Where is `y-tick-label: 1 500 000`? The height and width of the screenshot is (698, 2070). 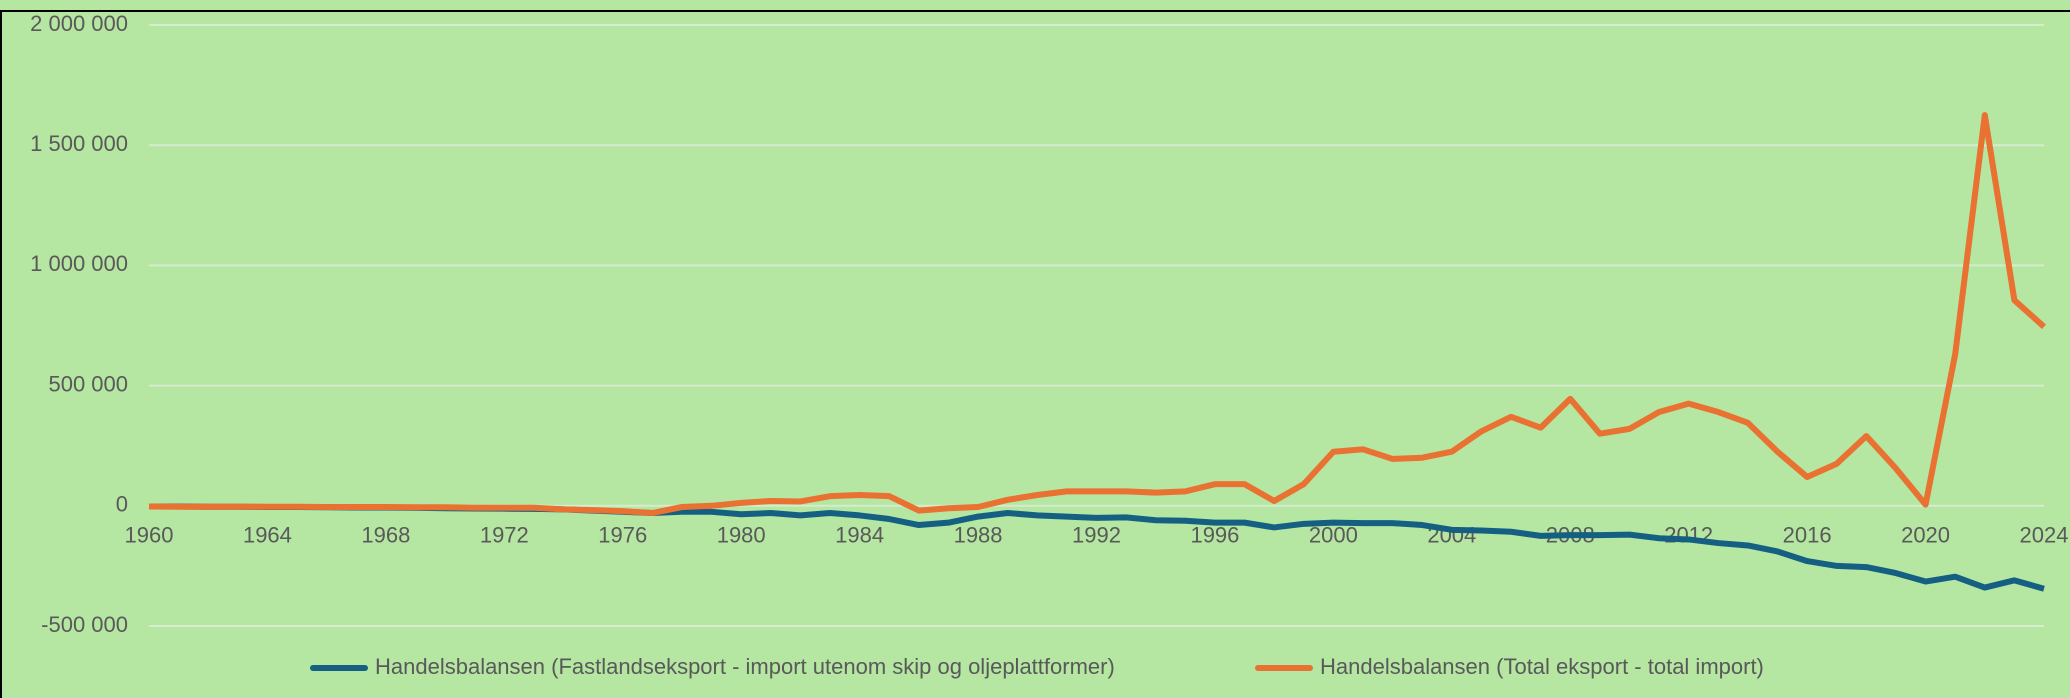
y-tick-label: 1 500 000 is located at coordinates (79, 143).